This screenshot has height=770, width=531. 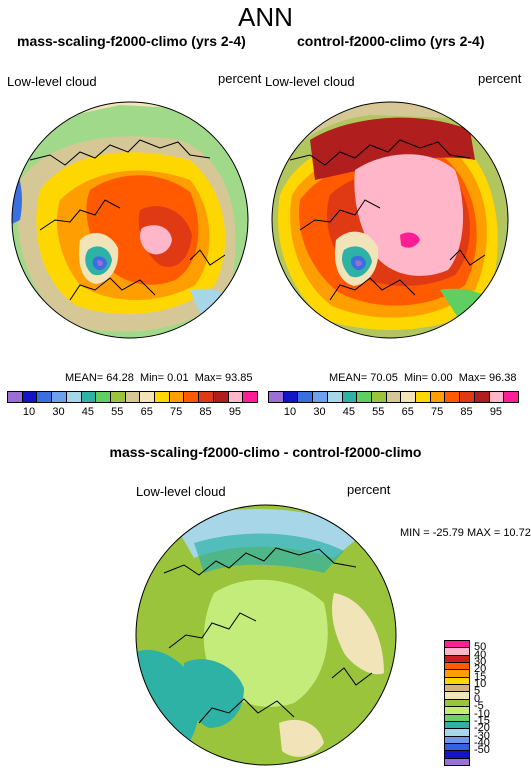 What do you see at coordinates (132, 413) in the screenshot?
I see `left-colorbar-ticks: 10 30 45 55 65 75 85 95` at bounding box center [132, 413].